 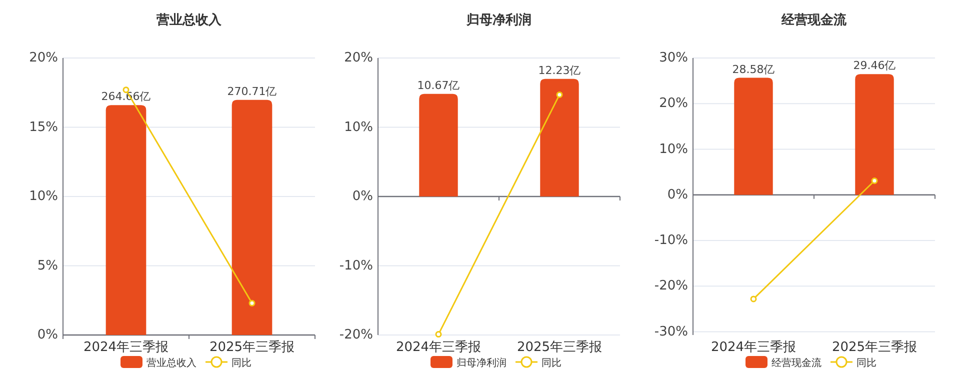 What do you see at coordinates (481, 363) in the screenshot?
I see `legend-label: 归母净利润` at bounding box center [481, 363].